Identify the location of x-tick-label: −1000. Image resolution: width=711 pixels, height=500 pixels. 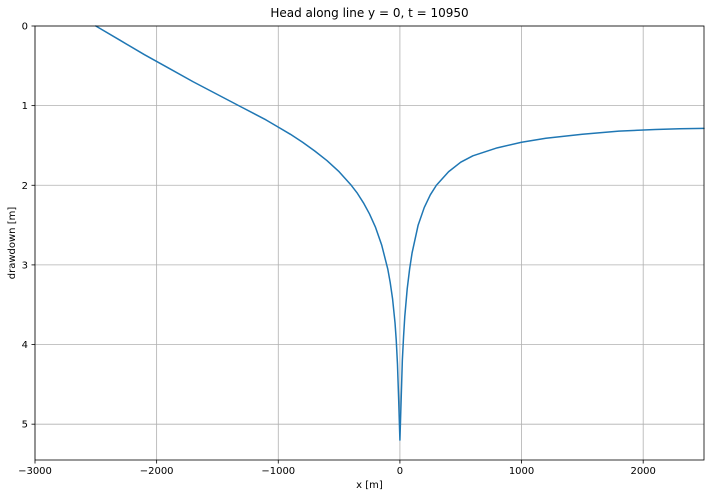
(278, 471).